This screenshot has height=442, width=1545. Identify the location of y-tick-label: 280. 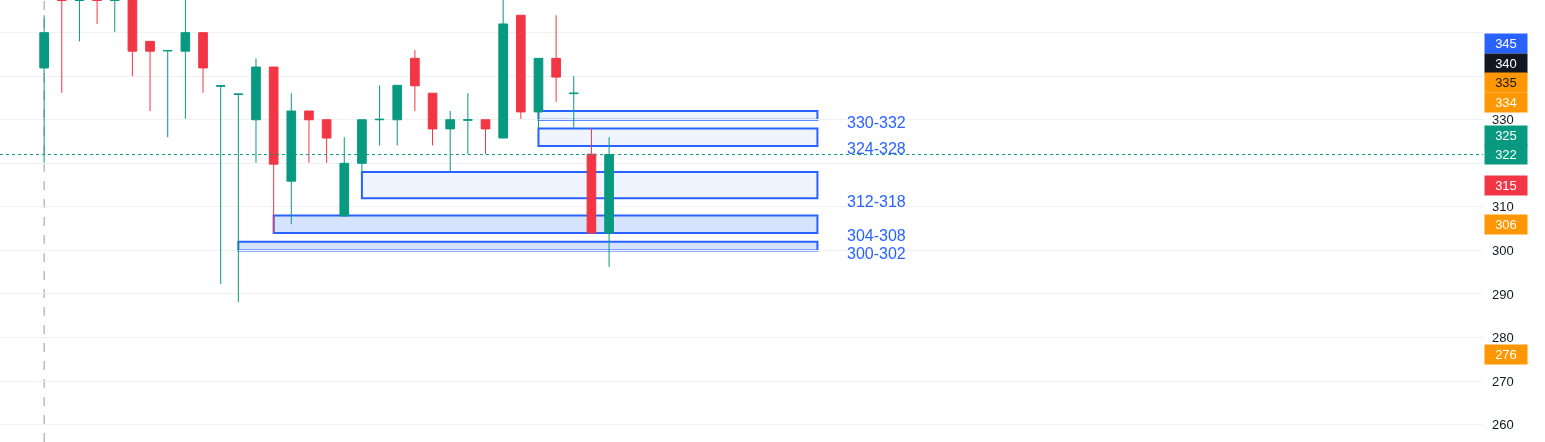
(1503, 338).